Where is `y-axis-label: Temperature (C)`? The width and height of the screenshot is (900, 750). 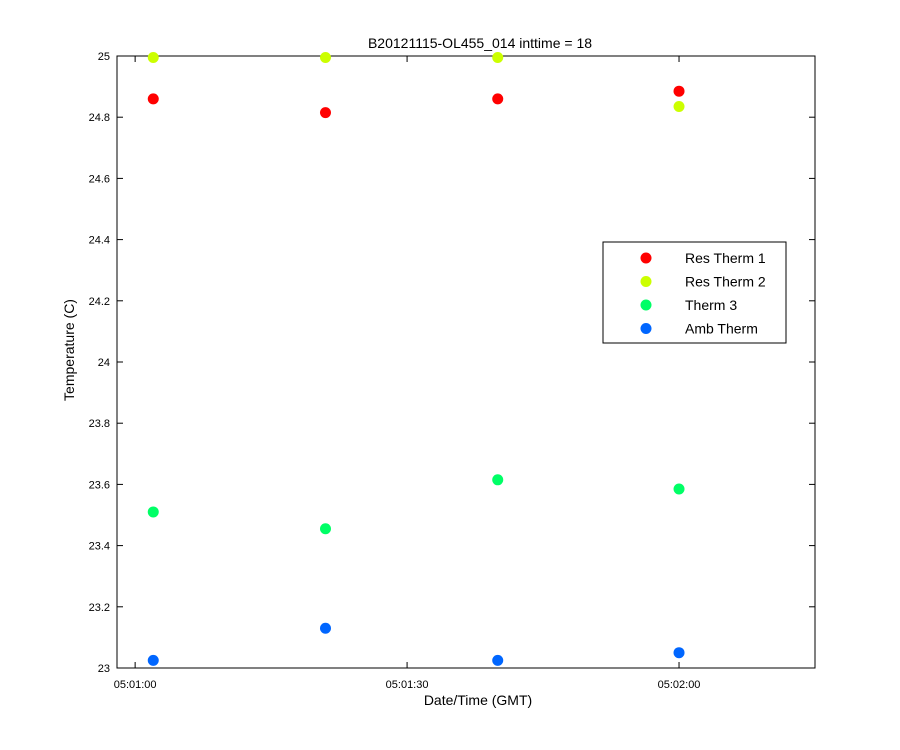
y-axis-label: Temperature (C) is located at coordinates (69, 350).